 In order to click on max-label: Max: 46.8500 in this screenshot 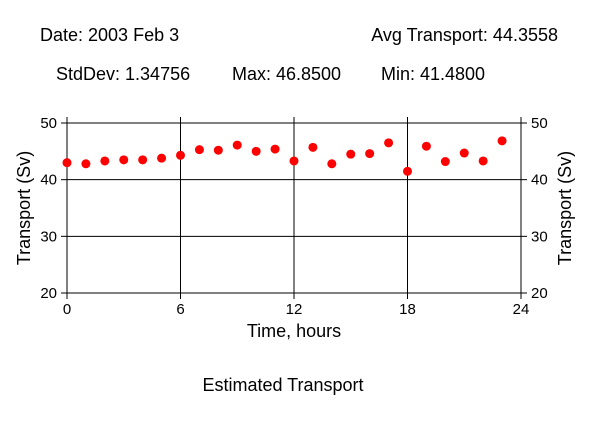, I will do `click(287, 74)`.